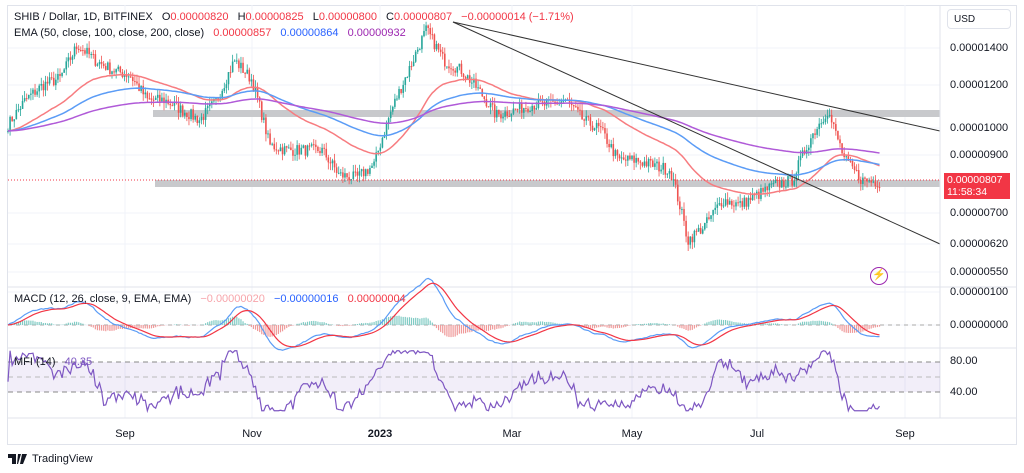 The image size is (1024, 473). Describe the element at coordinates (979, 272) in the screenshot. I see `price-tick: 0.00000550` at that location.